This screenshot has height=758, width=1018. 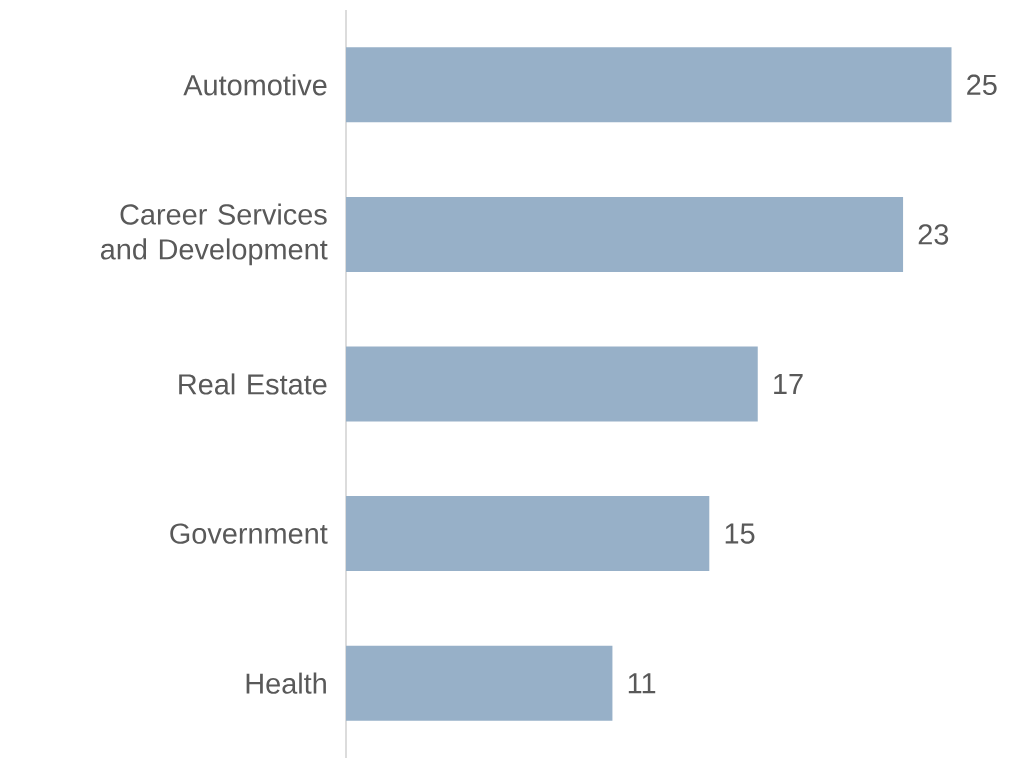 I want to click on y-tick-label: Real Estate, so click(x=253, y=384).